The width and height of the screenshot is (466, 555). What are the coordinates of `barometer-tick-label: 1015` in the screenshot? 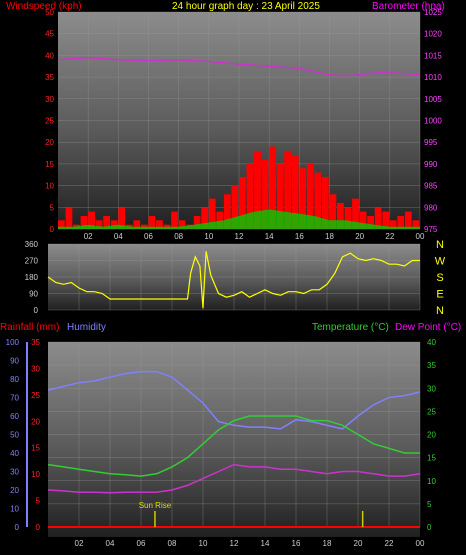 It's located at (433, 55).